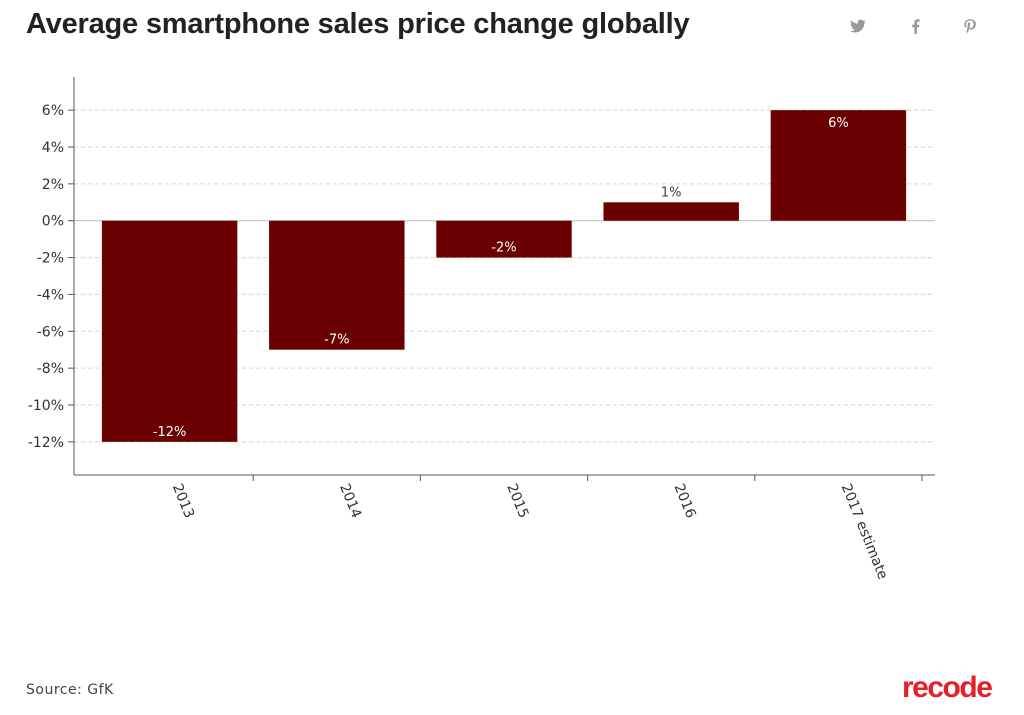 This screenshot has width=1024, height=715. What do you see at coordinates (183, 501) in the screenshot?
I see `x-tick-label: 2013` at bounding box center [183, 501].